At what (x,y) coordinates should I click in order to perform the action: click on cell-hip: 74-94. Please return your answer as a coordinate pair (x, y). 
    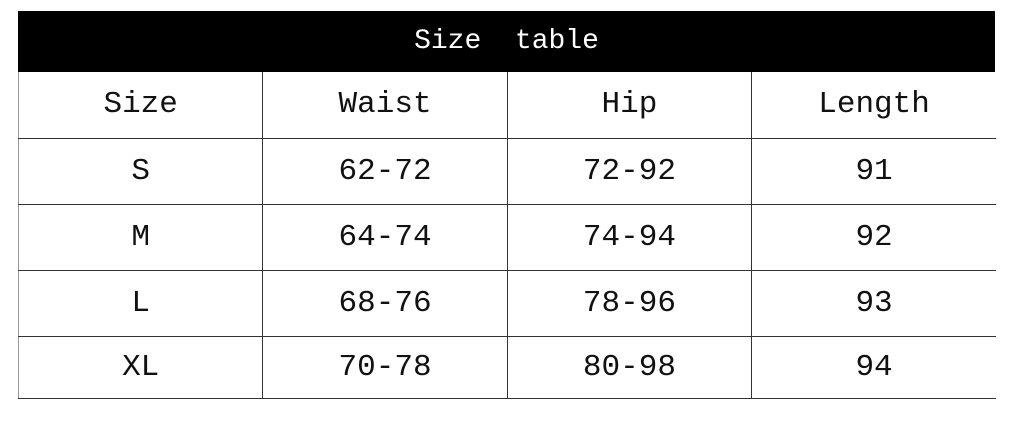
    Looking at the image, I should click on (629, 237).